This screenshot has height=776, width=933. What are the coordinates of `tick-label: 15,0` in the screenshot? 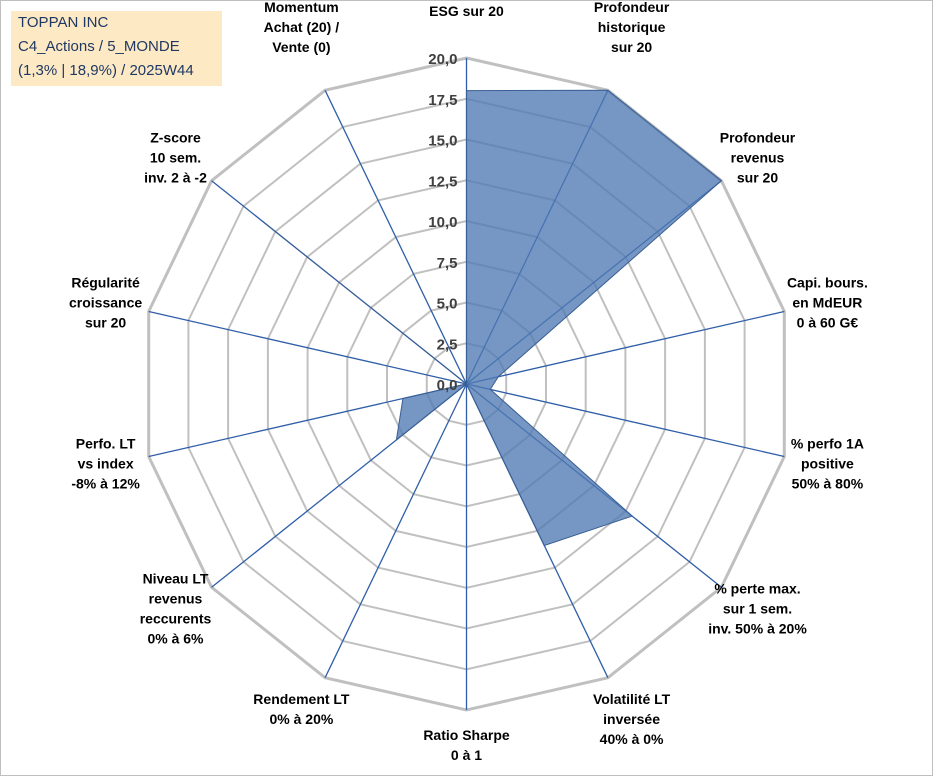 It's located at (442, 141).